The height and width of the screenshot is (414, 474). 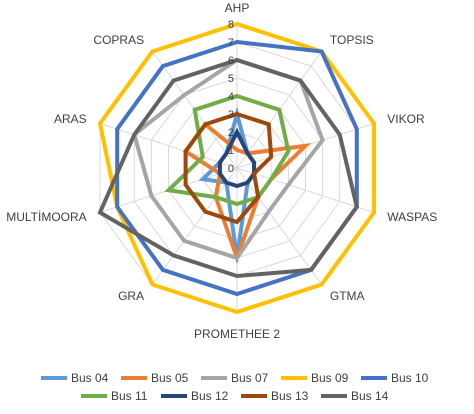 I want to click on tick-label: 4, so click(x=231, y=97).